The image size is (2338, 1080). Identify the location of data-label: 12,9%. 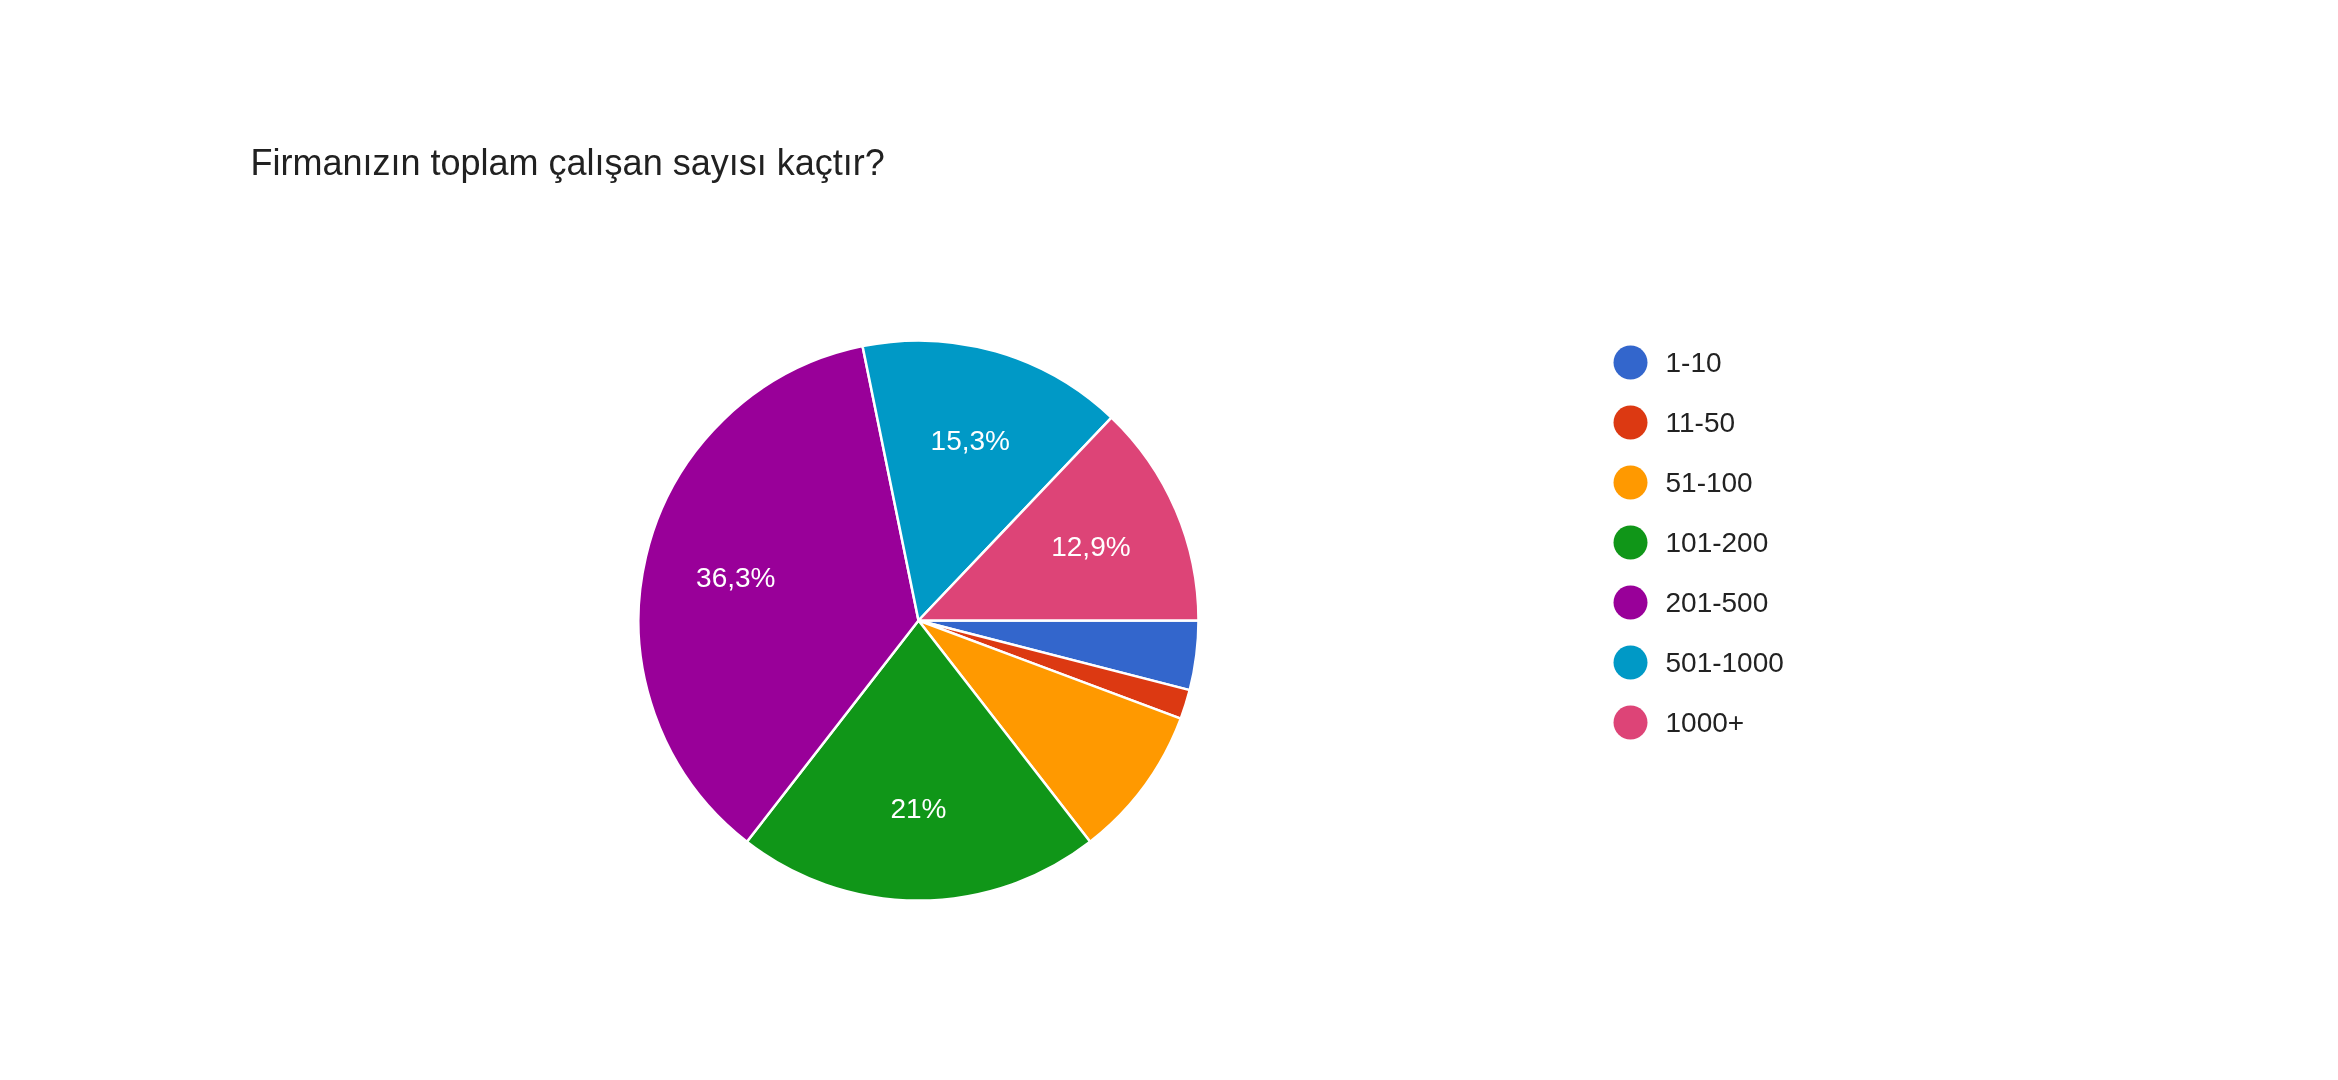
(1091, 547).